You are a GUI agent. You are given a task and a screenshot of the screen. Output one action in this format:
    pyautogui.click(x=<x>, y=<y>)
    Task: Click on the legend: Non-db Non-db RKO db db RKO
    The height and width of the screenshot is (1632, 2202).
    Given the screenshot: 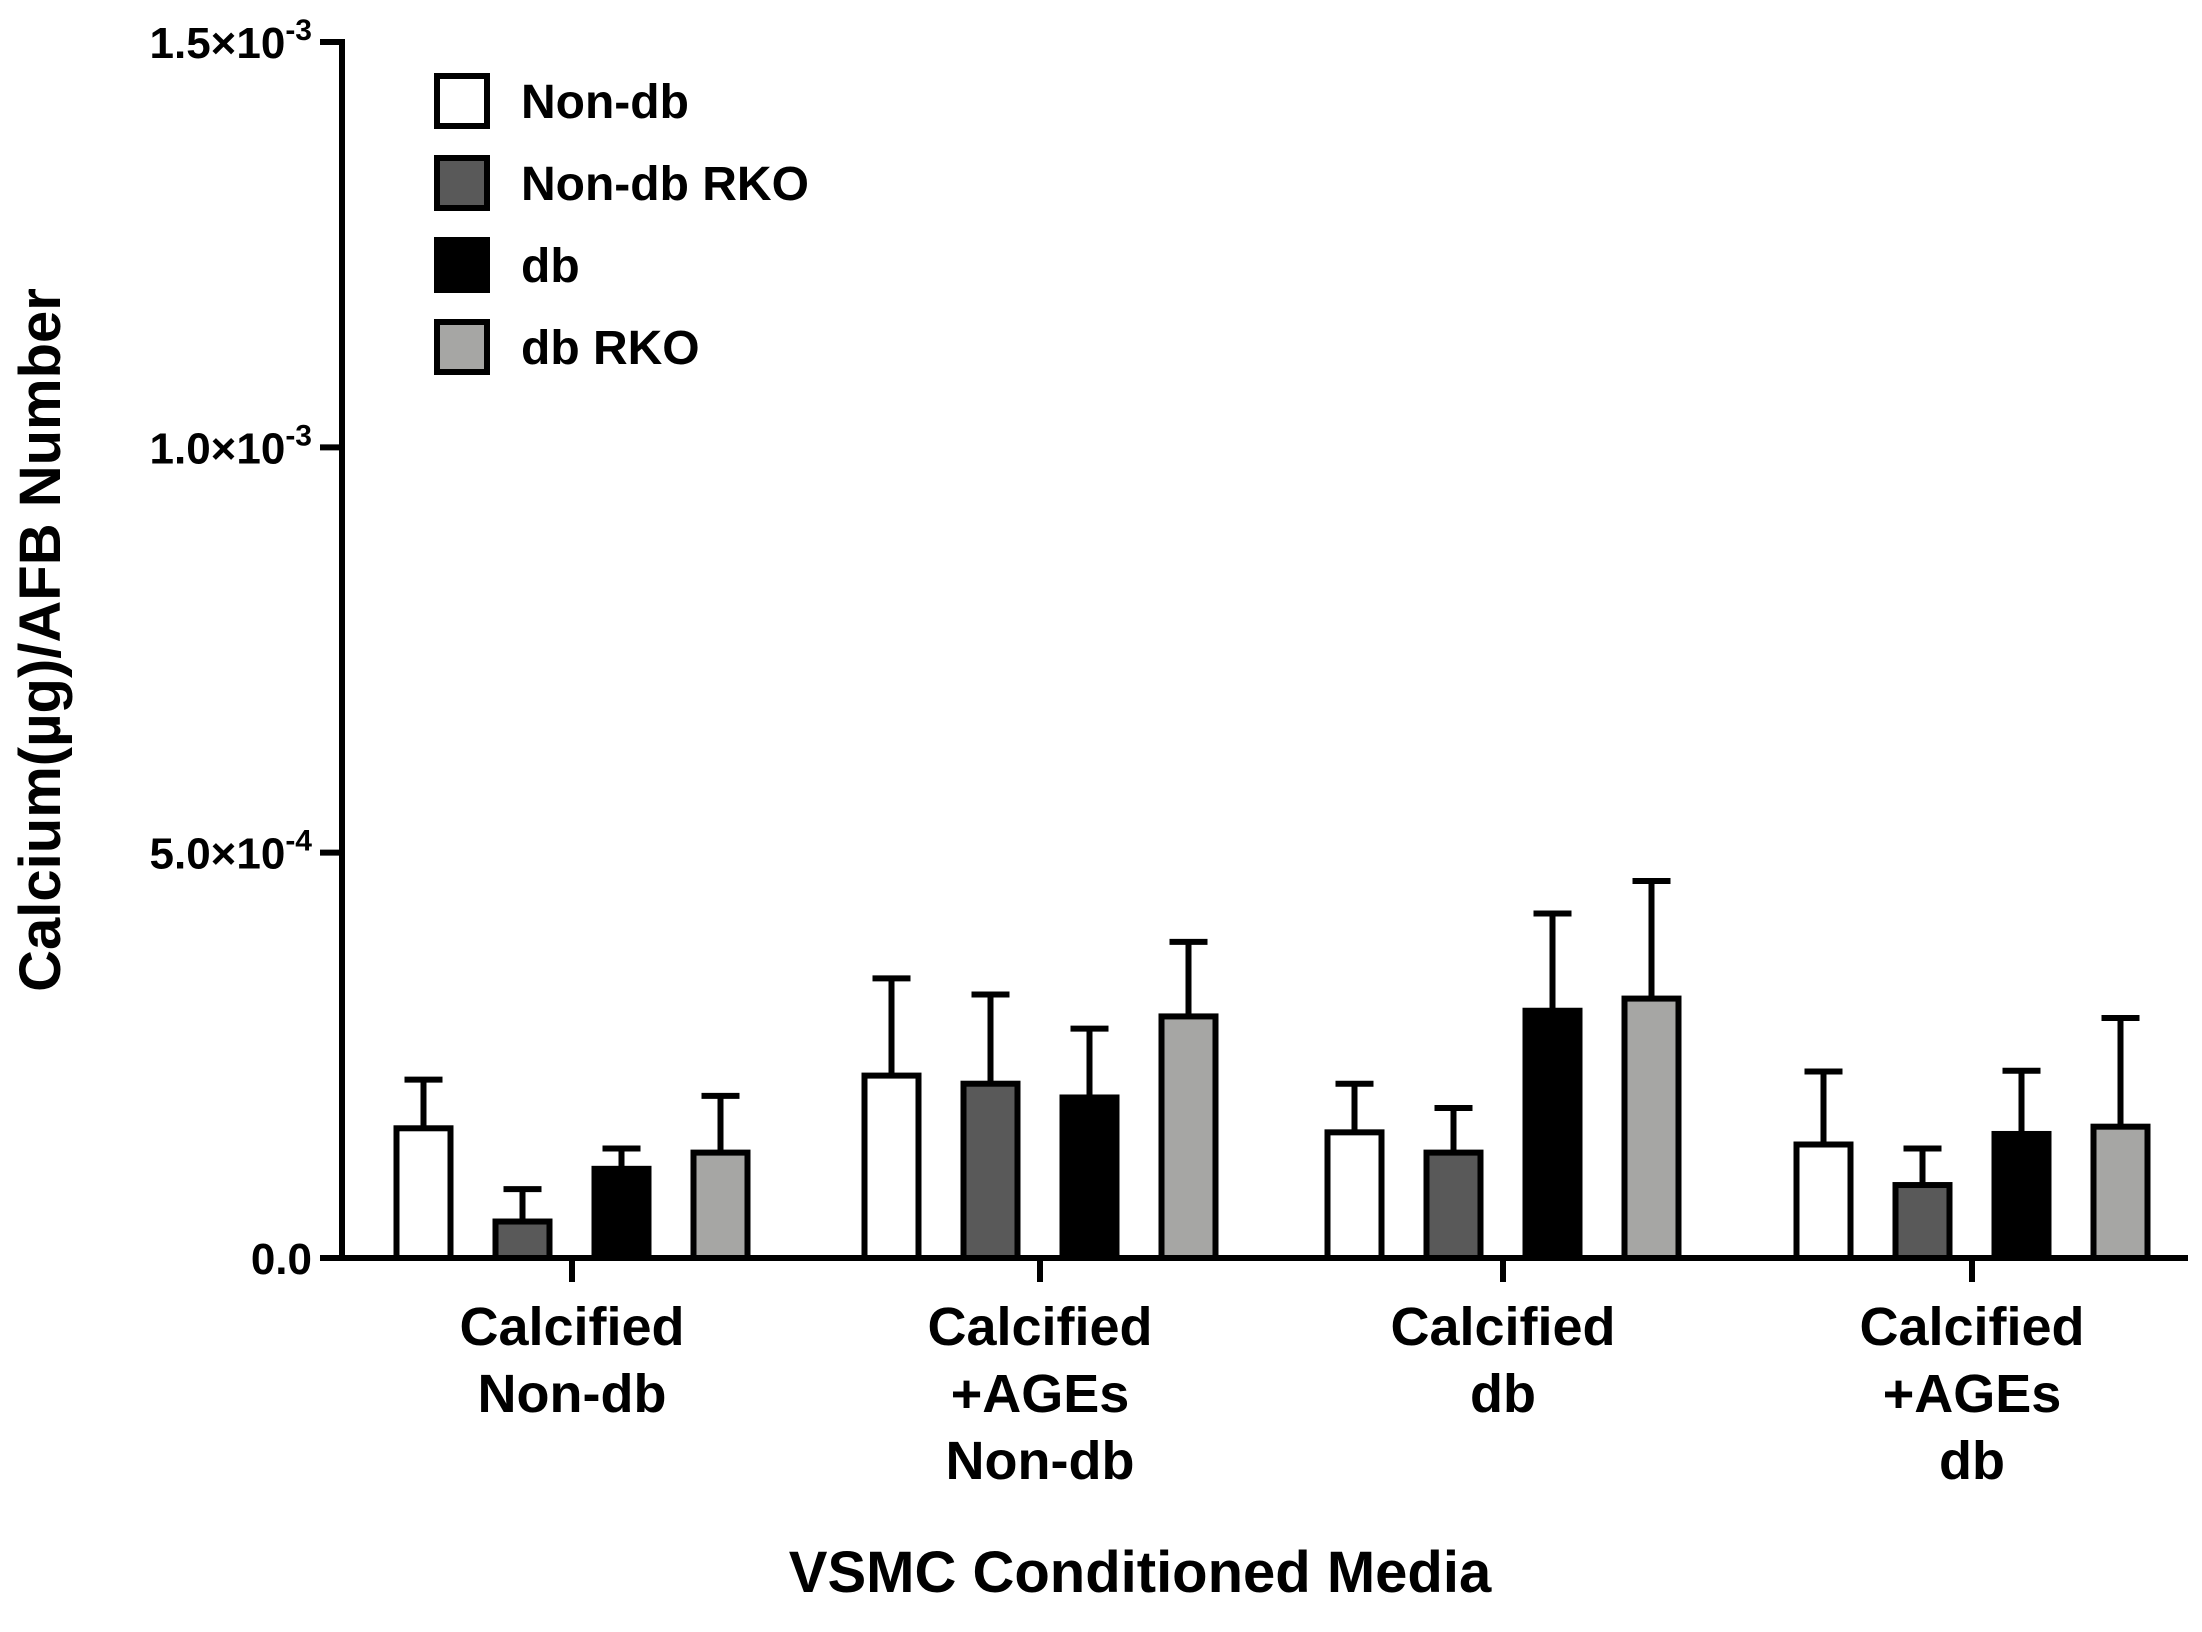 What is the action you would take?
    pyautogui.click(x=621, y=224)
    